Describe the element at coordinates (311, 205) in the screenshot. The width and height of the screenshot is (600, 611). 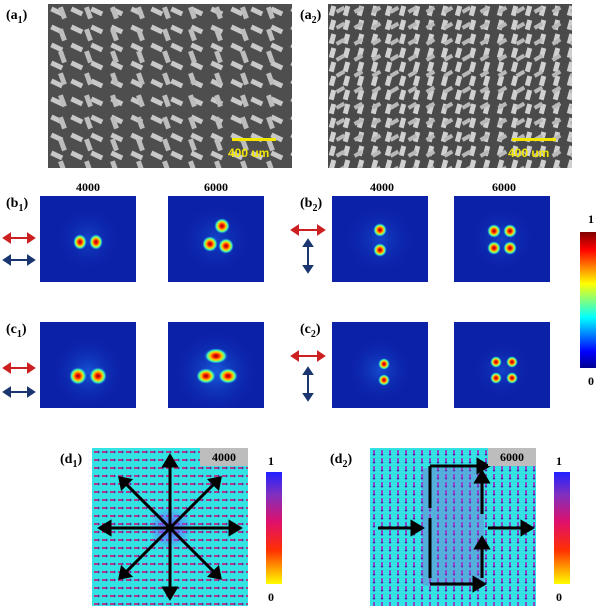
I see `panel-label-b2: (b2)` at that location.